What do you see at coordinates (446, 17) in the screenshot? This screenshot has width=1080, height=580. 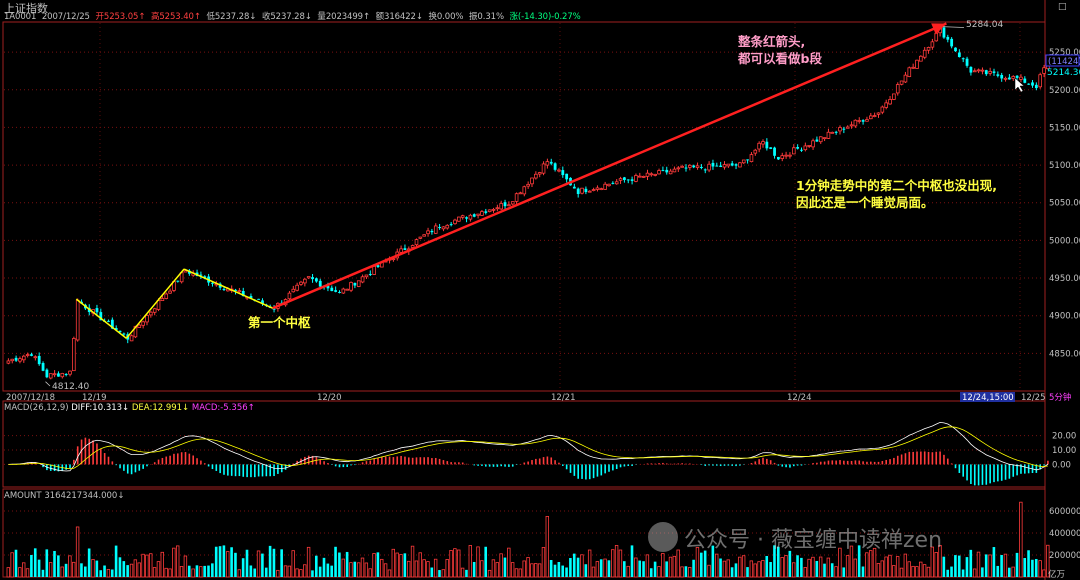 I see `turnover: 换0.00%` at bounding box center [446, 17].